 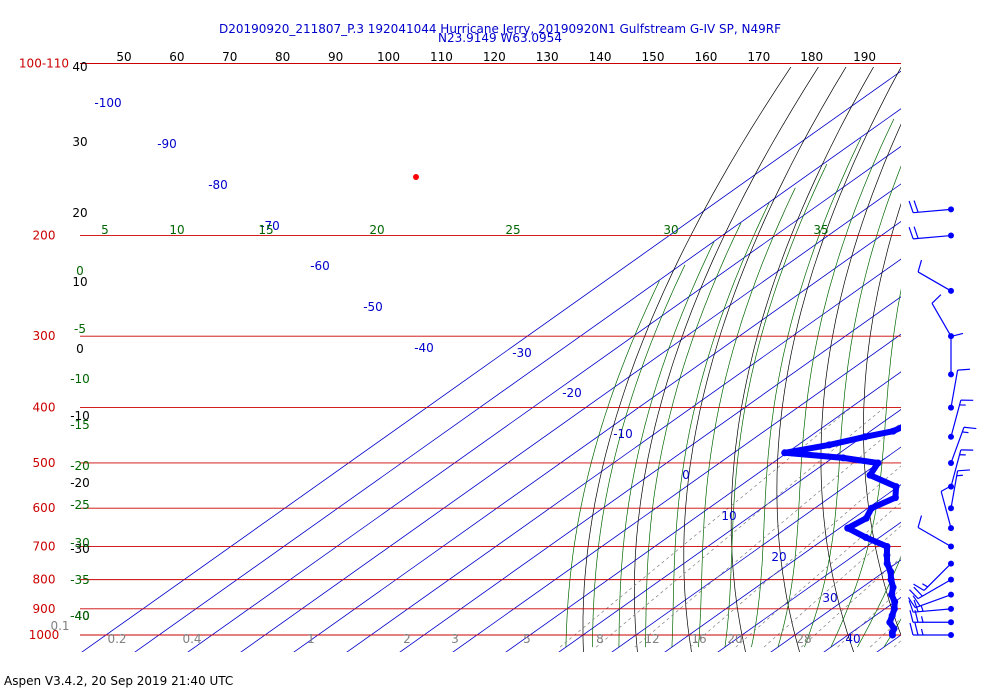 What do you see at coordinates (651, 639) in the screenshot?
I see `mixing-ratio-label: 12` at bounding box center [651, 639].